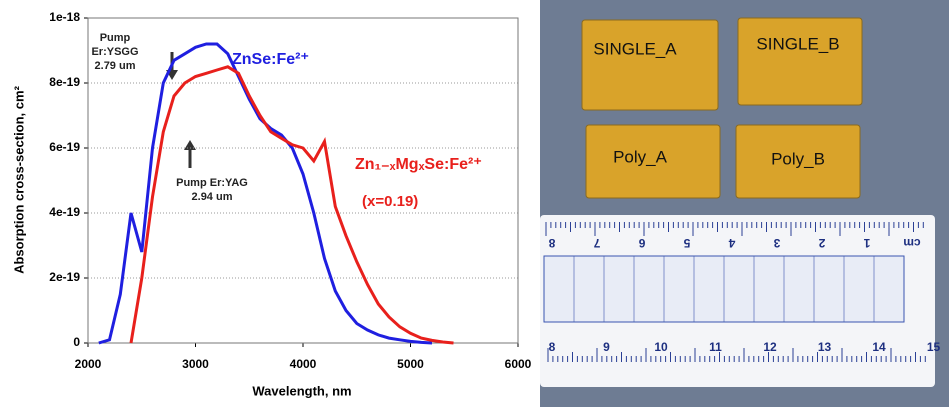 This screenshot has width=949, height=407. Describe the element at coordinates (518, 364) in the screenshot. I see `x-tick-label: 6000` at that location.